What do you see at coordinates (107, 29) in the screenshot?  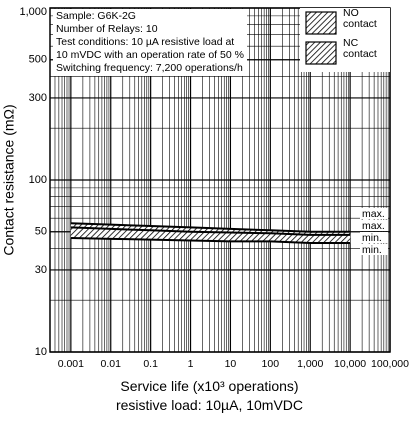 I see `annotation-line: Number of Relays: 10` at bounding box center [107, 29].